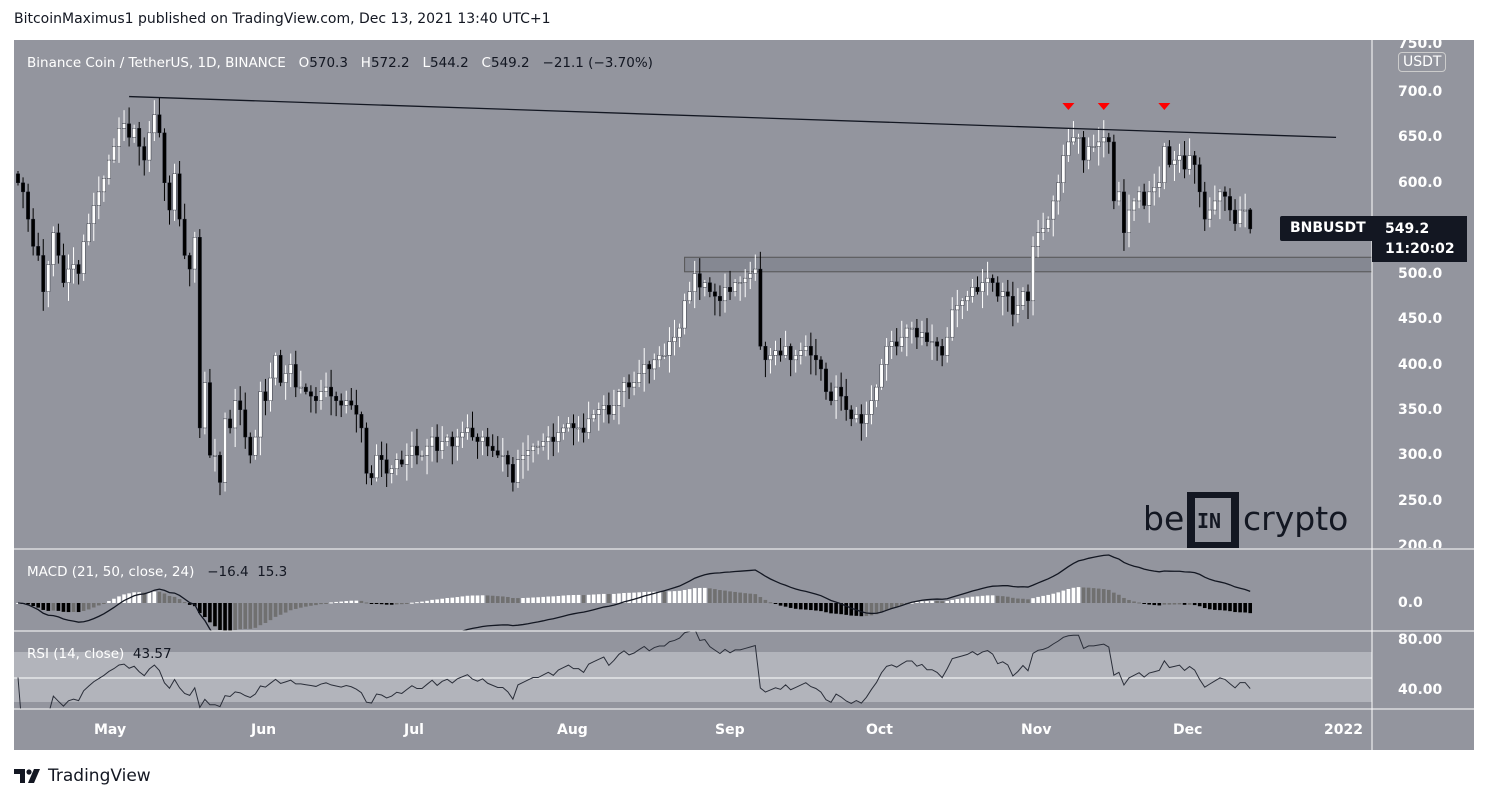 The height and width of the screenshot is (804, 1489). Describe the element at coordinates (82, 776) in the screenshot. I see `tradingview-footer: TradingView` at that location.